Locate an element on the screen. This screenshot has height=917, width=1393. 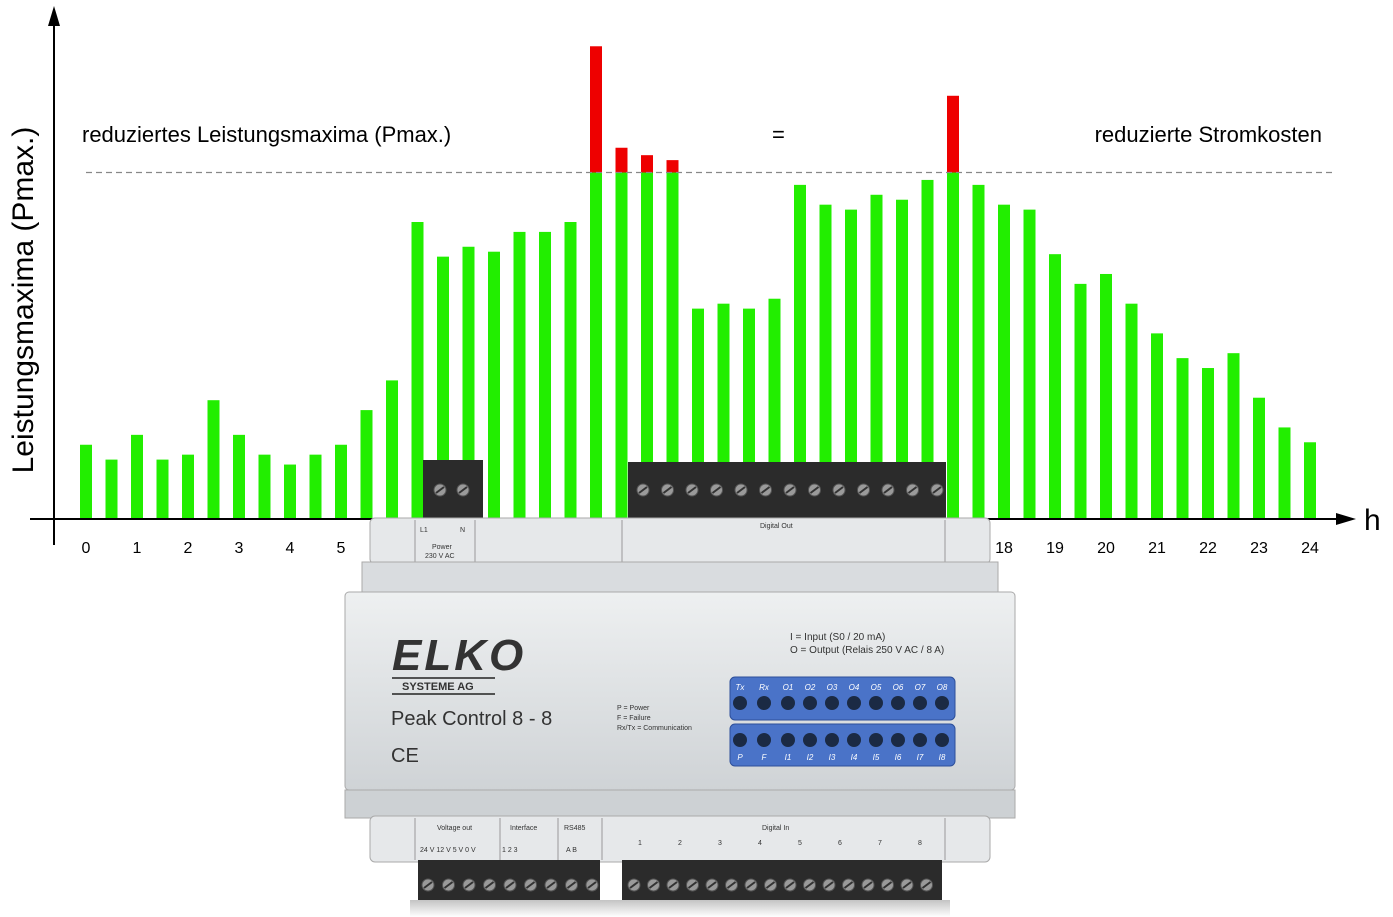
led-top-label-8: O7 is located at coordinates (920, 687).